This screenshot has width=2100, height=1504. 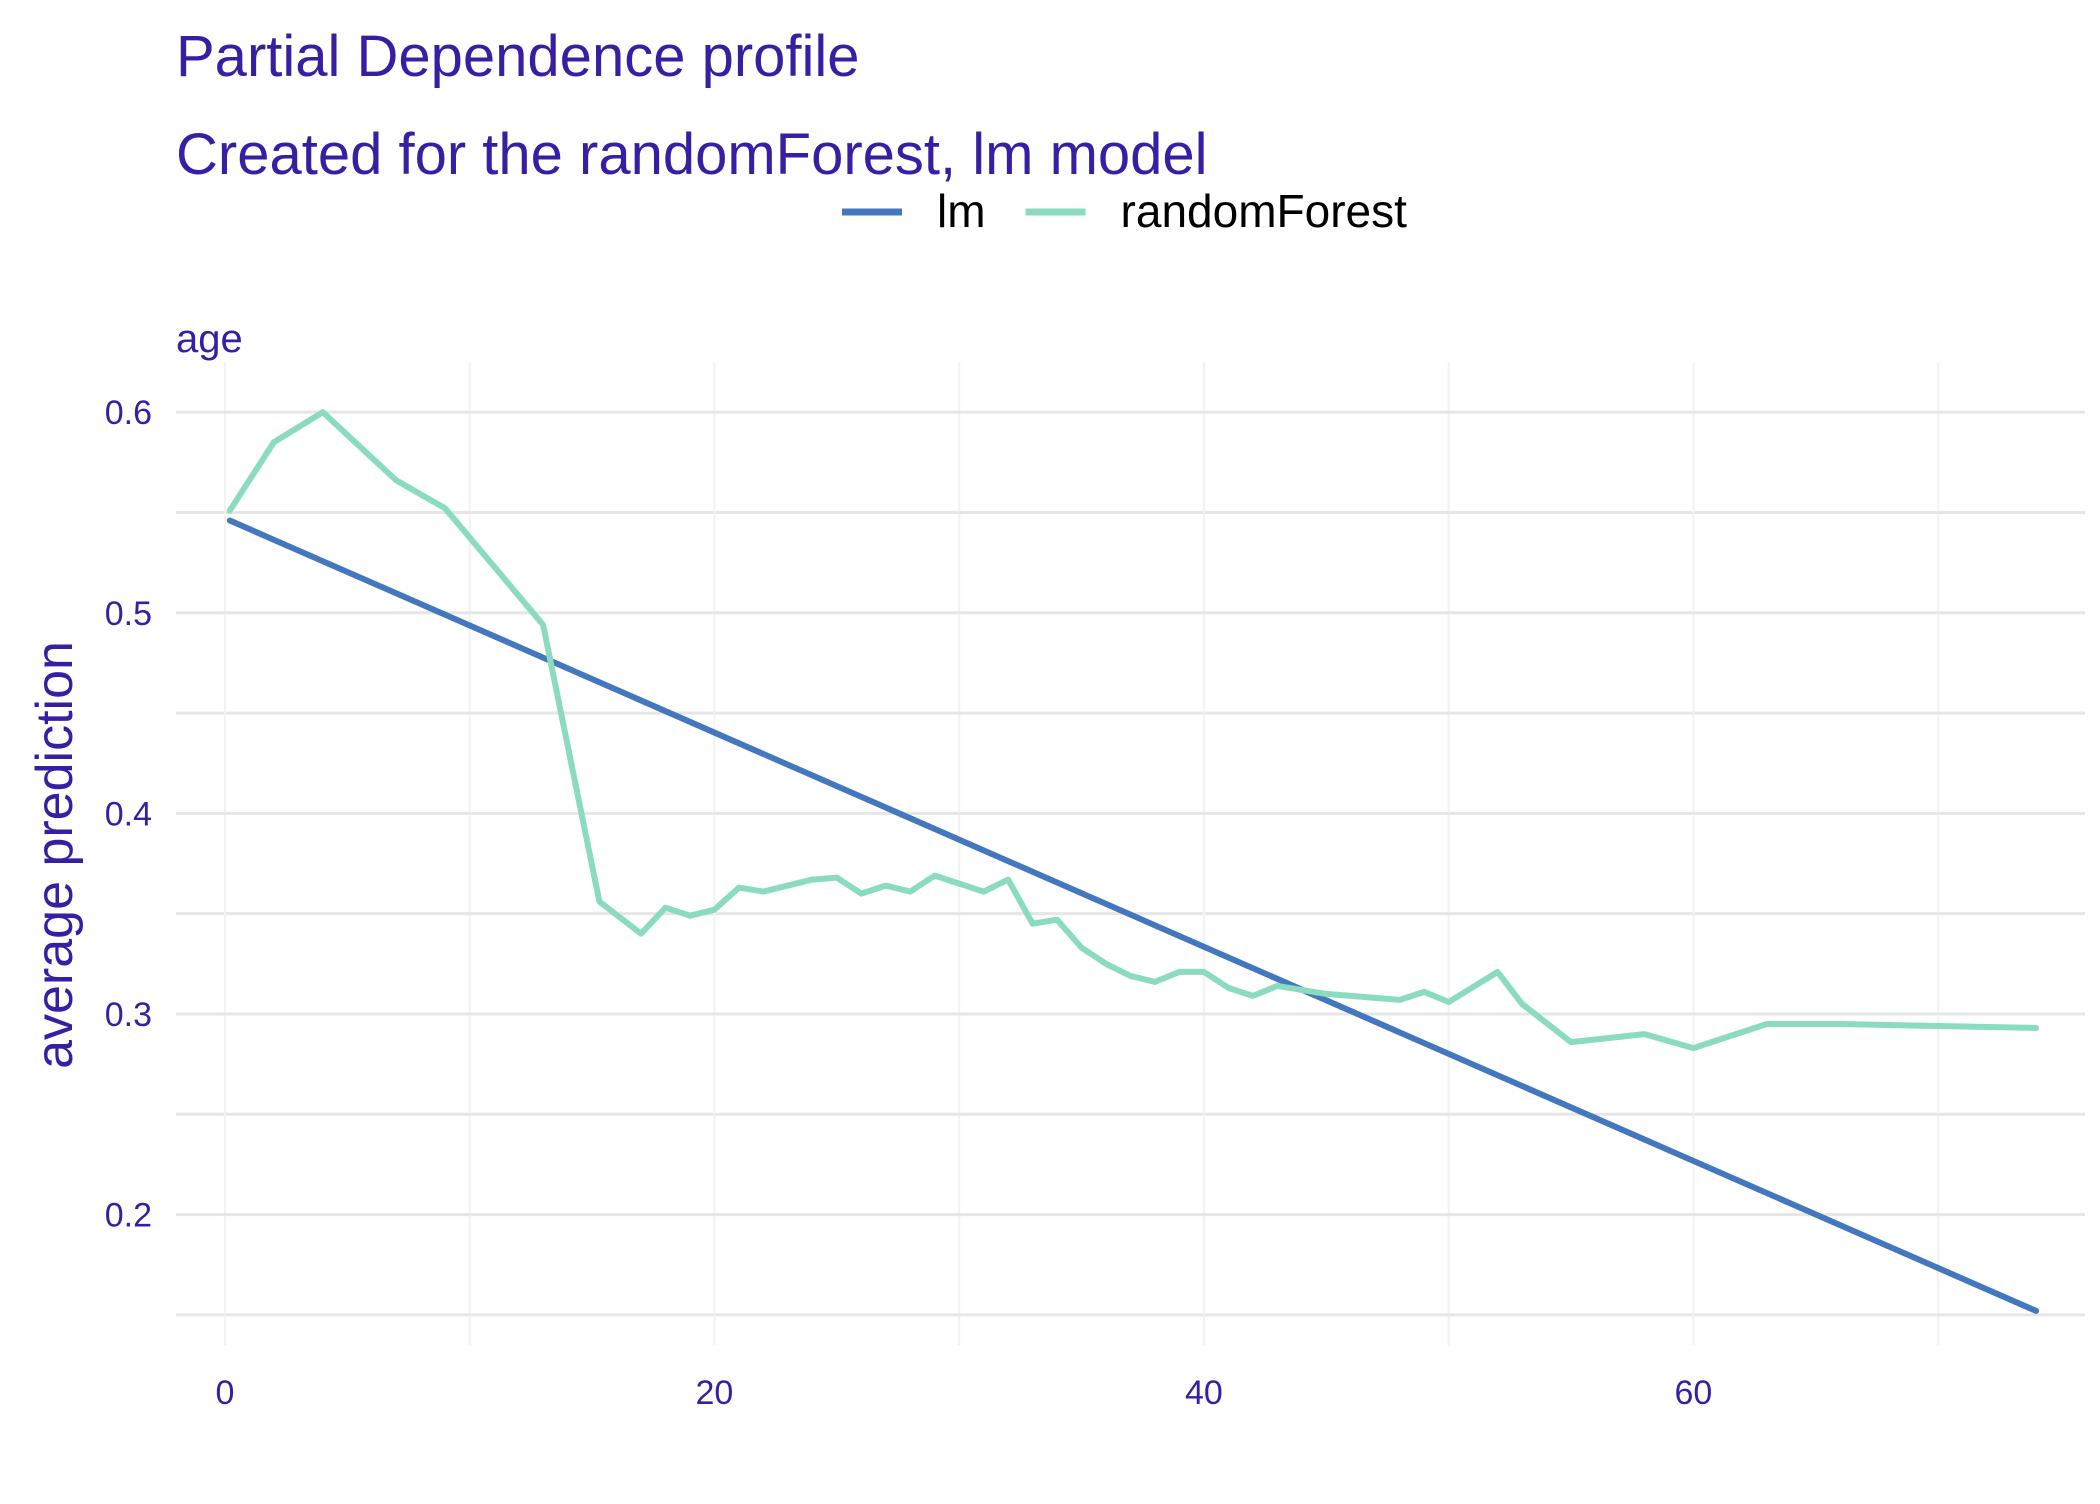 I want to click on chart-title: Partial Dependence profile, so click(x=518, y=56).